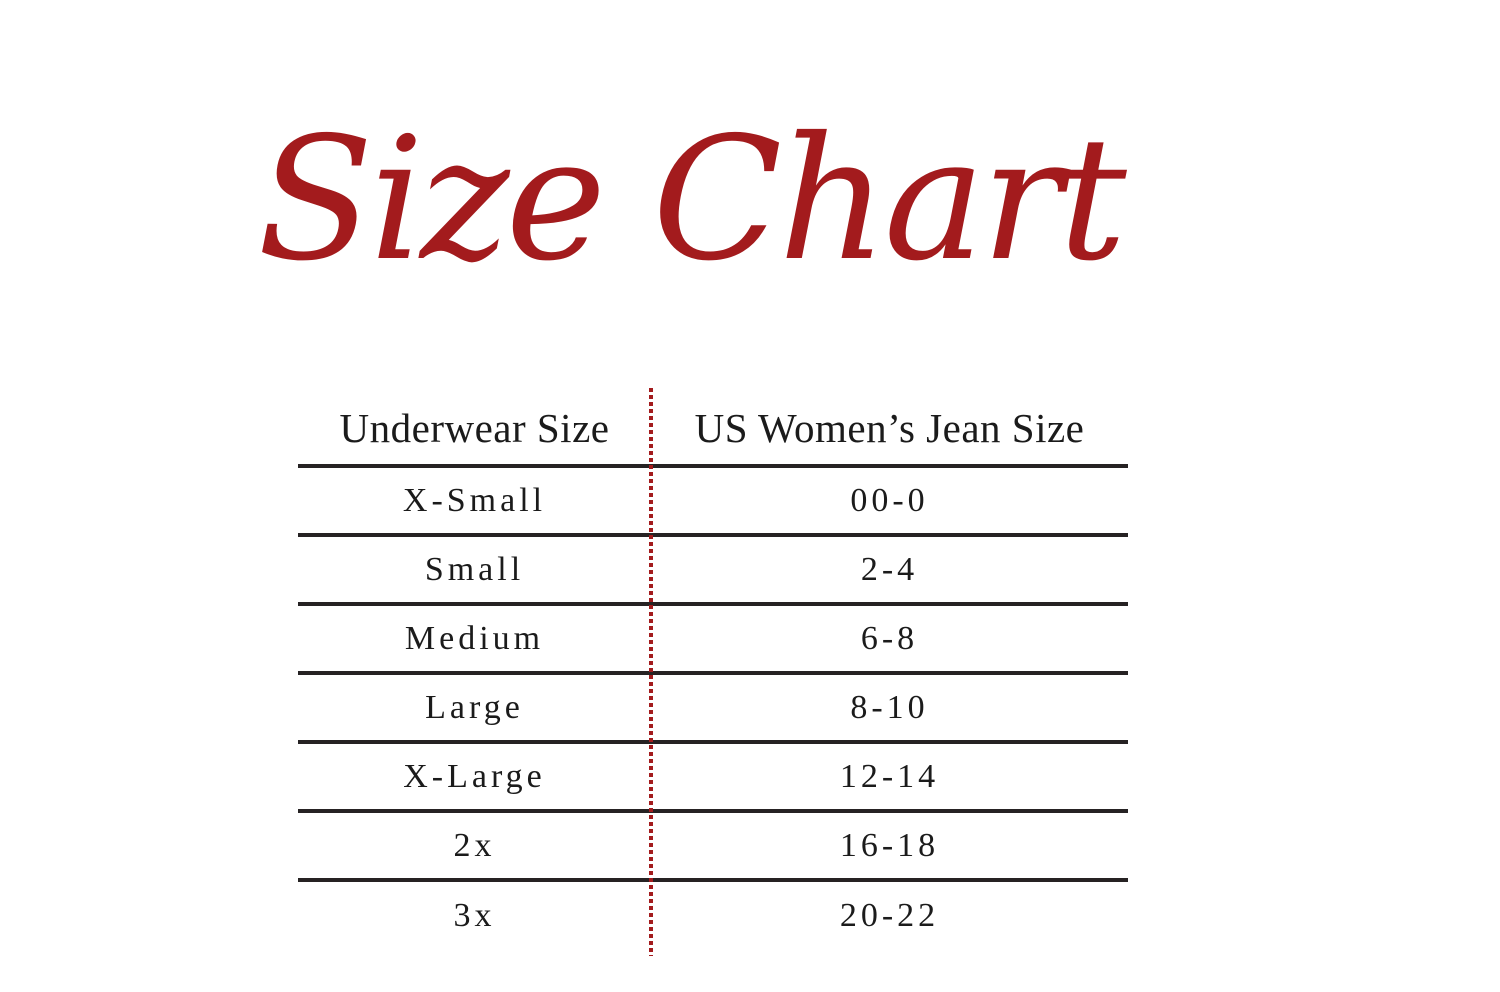  I want to click on underwear-size-value: X-Large, so click(474, 776).